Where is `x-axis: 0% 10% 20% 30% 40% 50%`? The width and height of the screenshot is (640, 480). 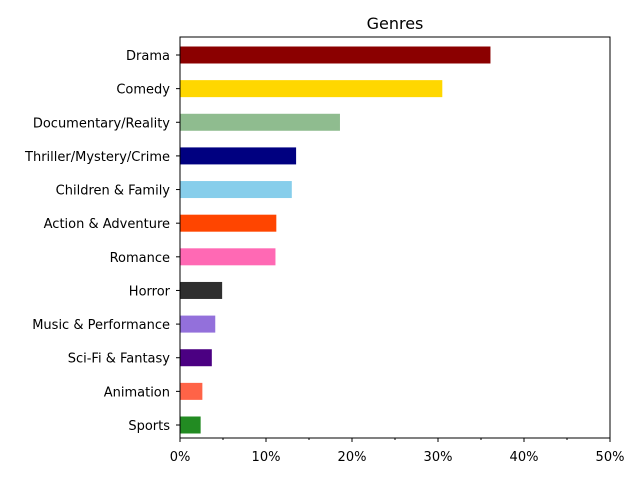 x-axis: 0% 10% 20% 30% 40% 50% is located at coordinates (397, 451).